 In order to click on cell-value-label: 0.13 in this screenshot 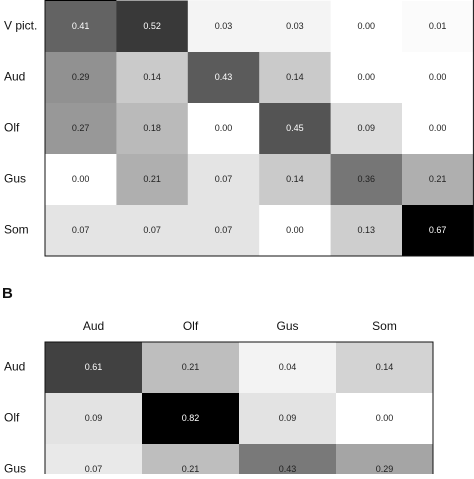, I will do `click(367, 230)`.